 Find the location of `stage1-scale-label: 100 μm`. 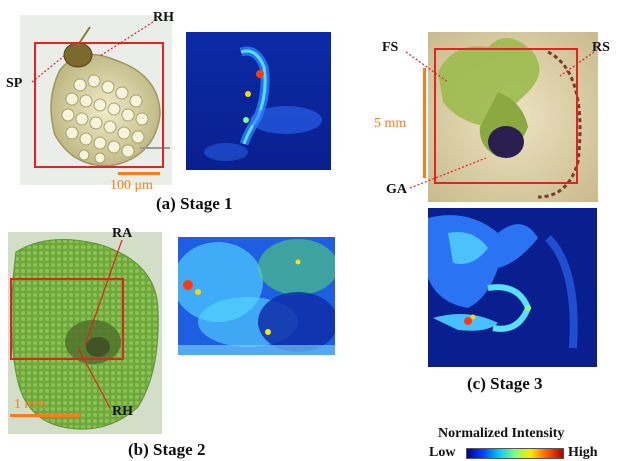

stage1-scale-label: 100 μm is located at coordinates (131, 185).